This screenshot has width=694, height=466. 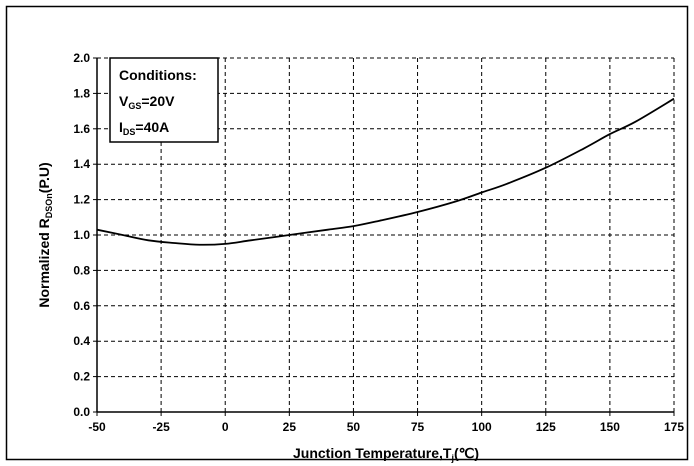 I want to click on x-tick-label: 125, so click(x=546, y=427).